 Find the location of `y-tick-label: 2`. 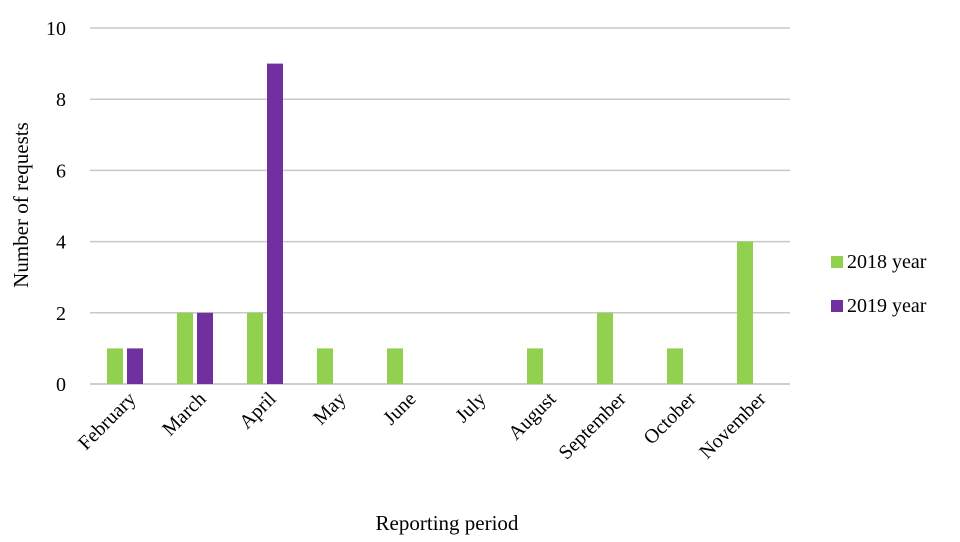

y-tick-label: 2 is located at coordinates (61, 314).